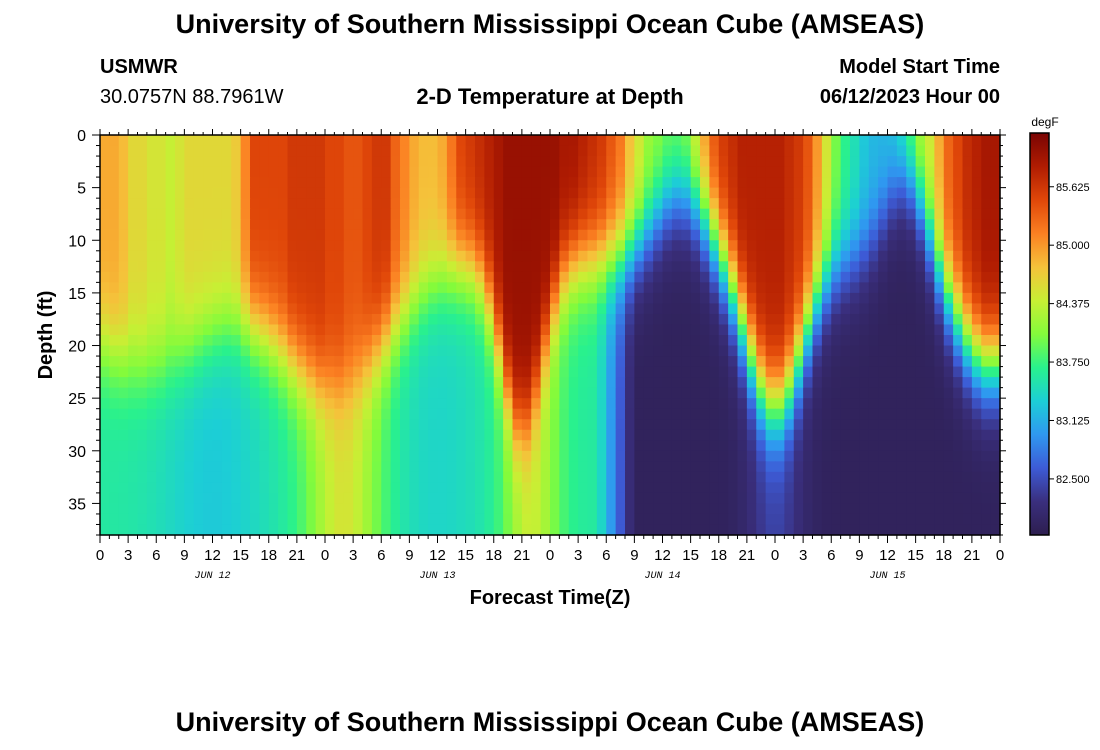 The height and width of the screenshot is (750, 1100). Describe the element at coordinates (634, 555) in the screenshot. I see `x-tick-label: 9` at that location.